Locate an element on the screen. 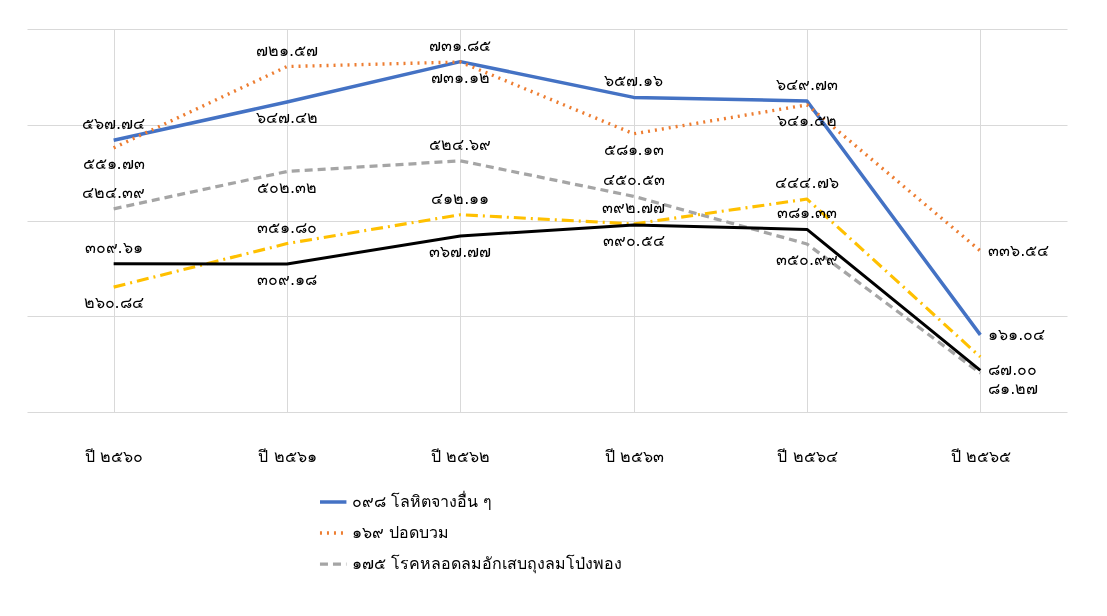 The width and height of the screenshot is (1107, 616). x-tick-label: ปี ๒๕๖๕ is located at coordinates (980, 456).